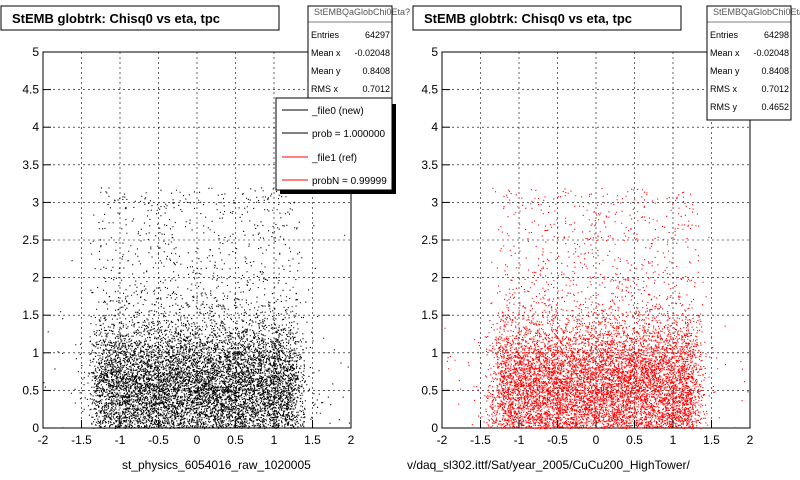 Image resolution: width=800 pixels, height=480 pixels. Describe the element at coordinates (326, 53) in the screenshot. I see `left-stats-label-1: Mean x` at that location.